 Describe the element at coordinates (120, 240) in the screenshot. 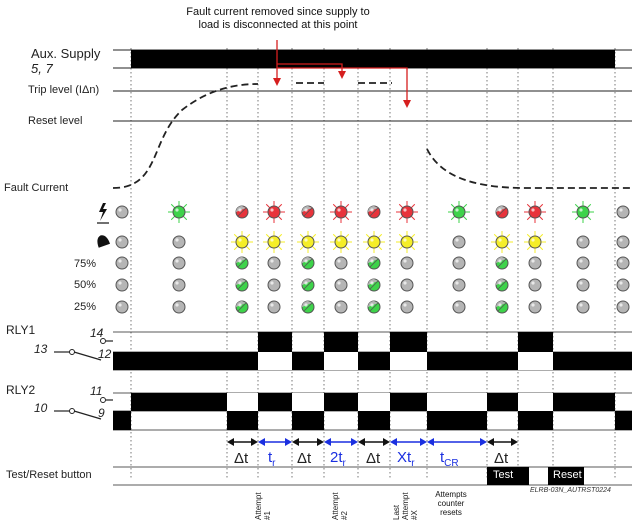

I see `led-alarm-0-glint` at that location.